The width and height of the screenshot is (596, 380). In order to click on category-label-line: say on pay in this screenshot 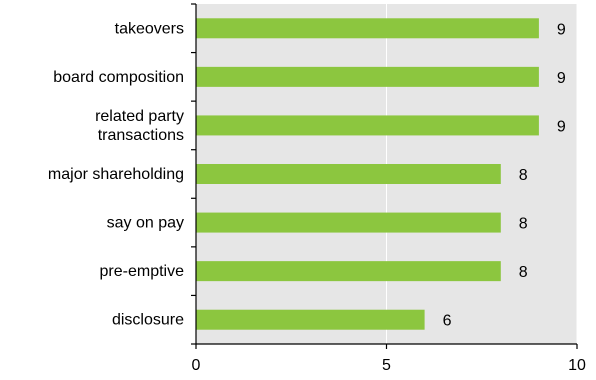, I will do `click(145, 223)`.